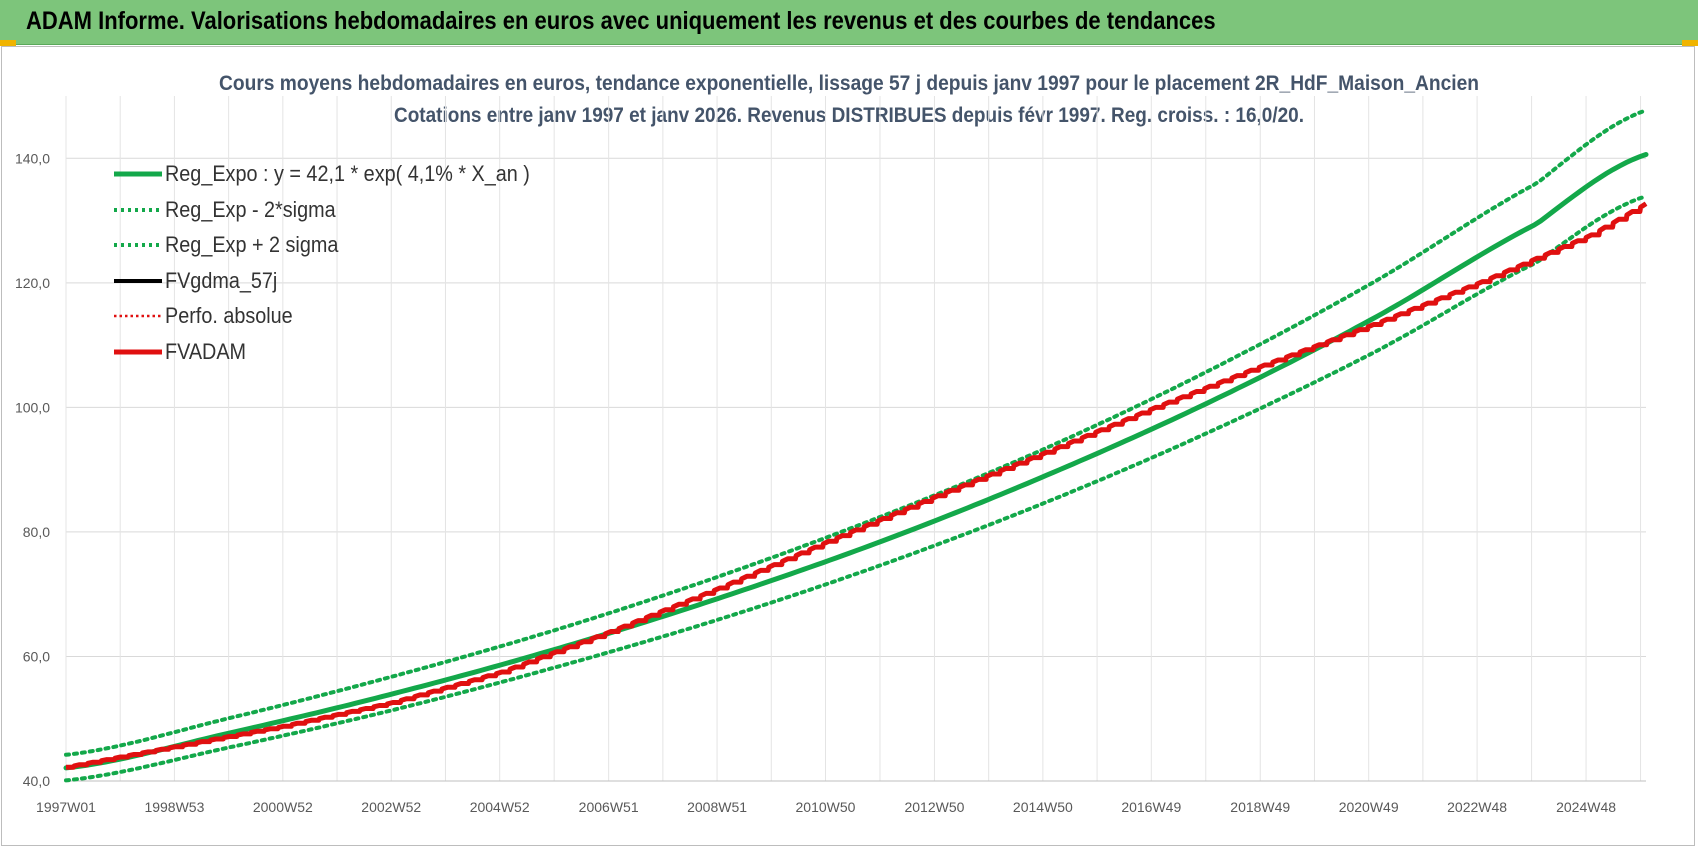 The image size is (1698, 848). What do you see at coordinates (1260, 807) in the screenshot?
I see `x-tick-label: 2018W49` at bounding box center [1260, 807].